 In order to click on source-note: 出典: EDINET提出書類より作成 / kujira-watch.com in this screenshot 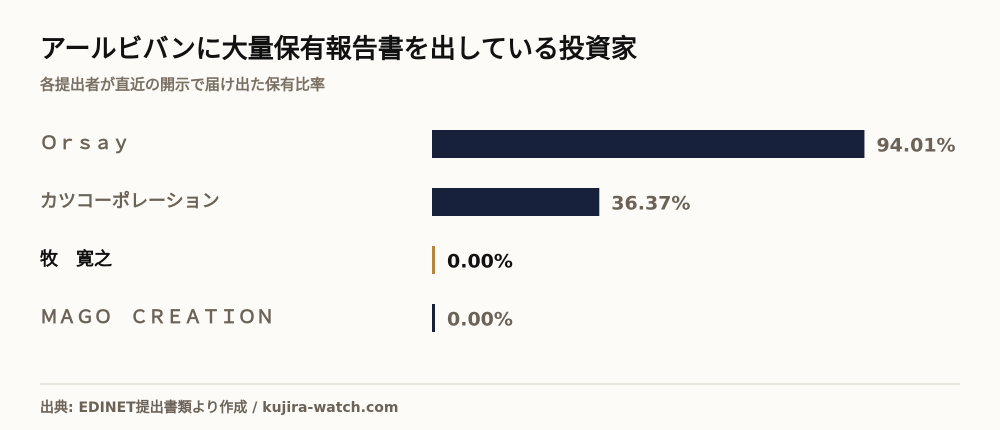, I will do `click(219, 407)`.